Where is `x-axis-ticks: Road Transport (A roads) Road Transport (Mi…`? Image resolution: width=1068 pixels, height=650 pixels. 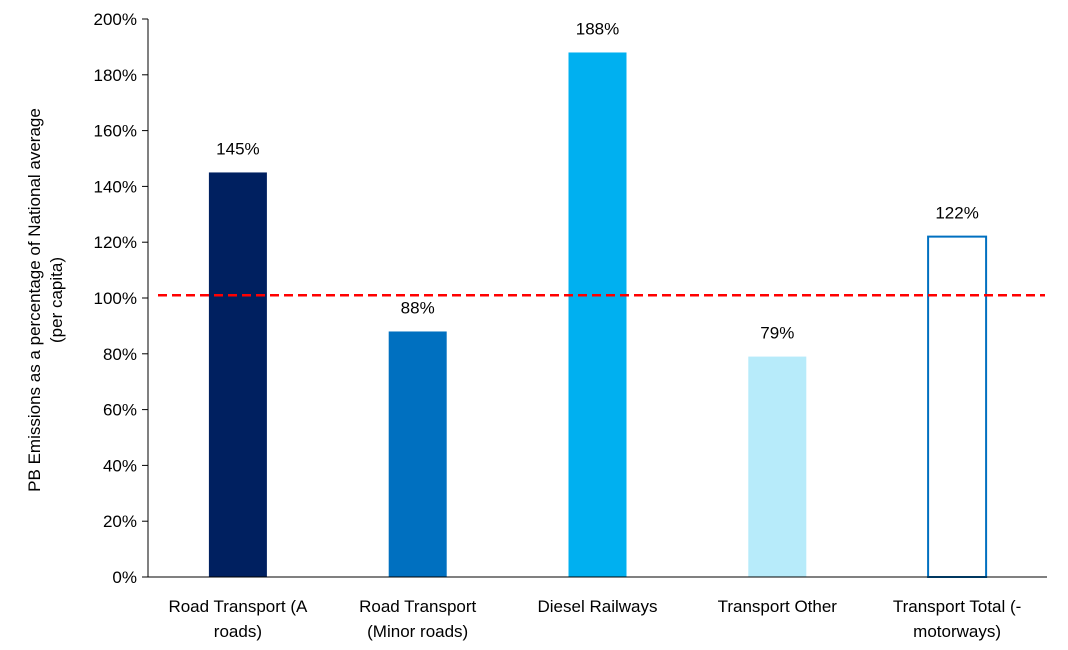
x-axis-ticks: Road Transport (A roads) Road Transport (Mi… is located at coordinates (594, 619).